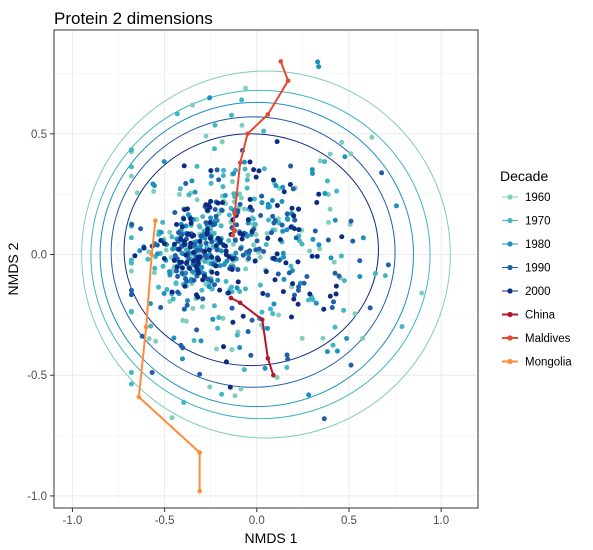 The height and width of the screenshot is (550, 593). I want to click on y-tick-label: -1.0, so click(37, 497).